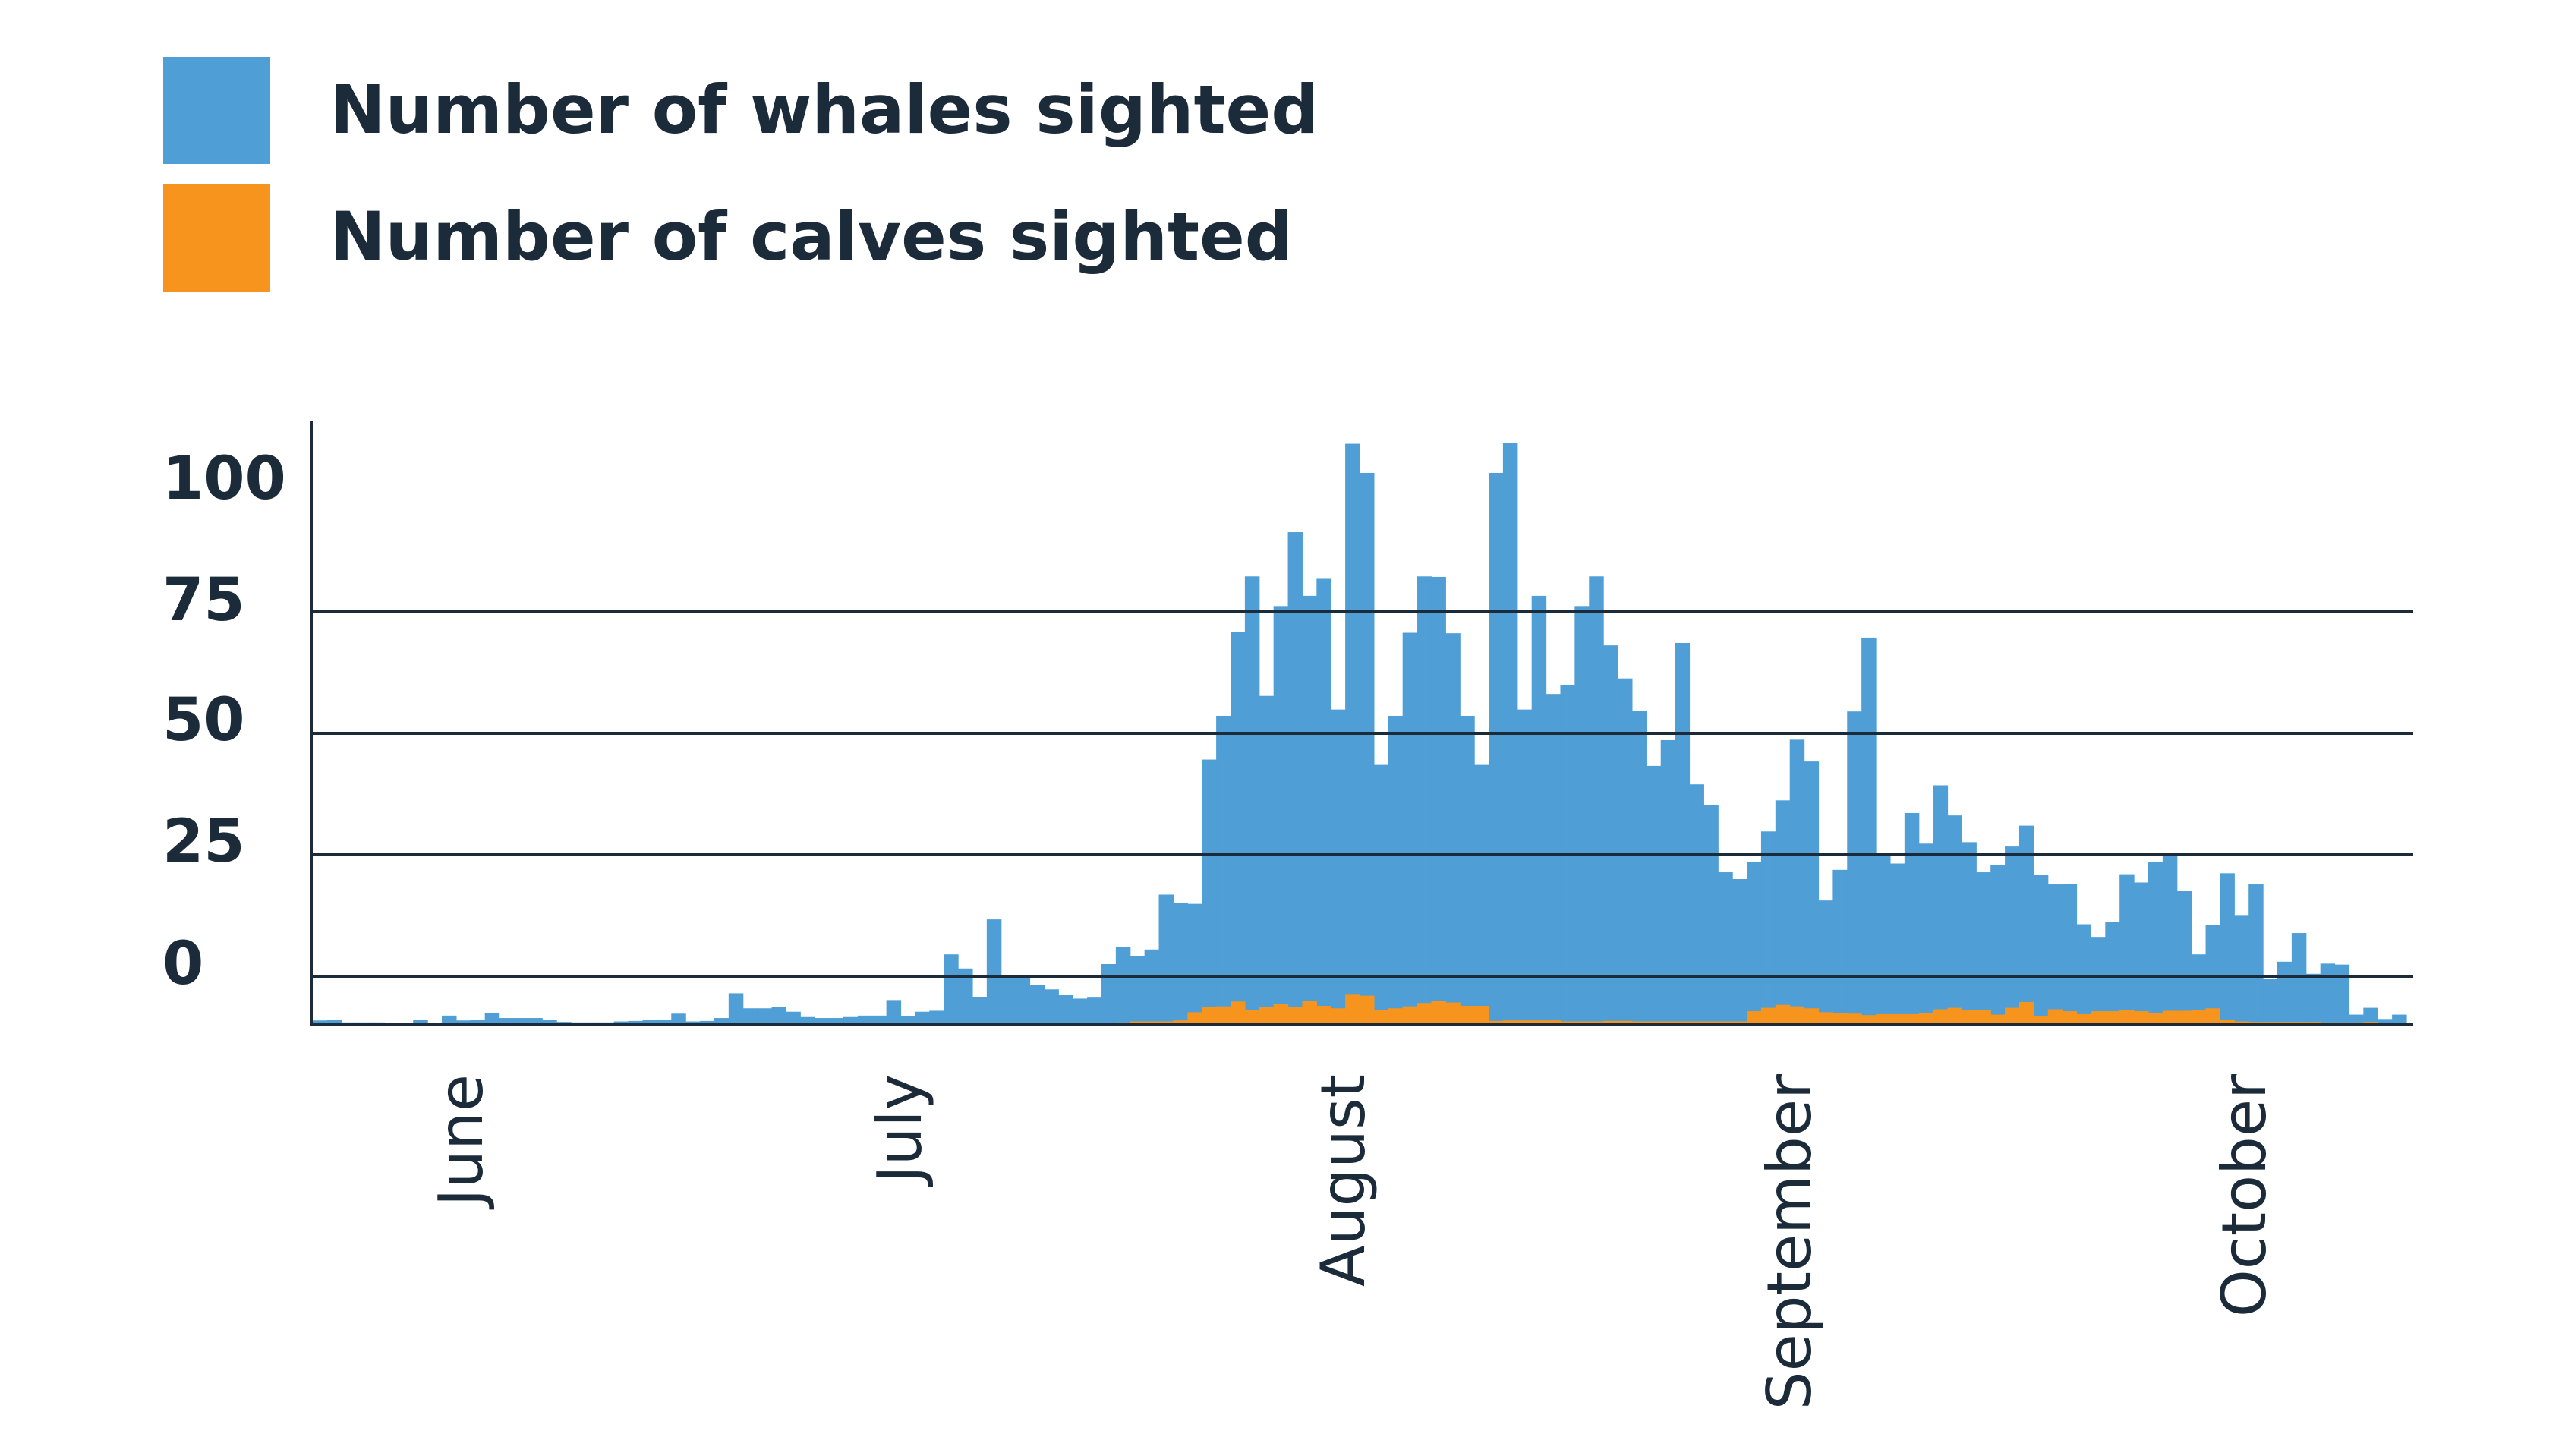 Image resolution: width=2562 pixels, height=1456 pixels. I want to click on y-tick-label-100: 100, so click(224, 479).